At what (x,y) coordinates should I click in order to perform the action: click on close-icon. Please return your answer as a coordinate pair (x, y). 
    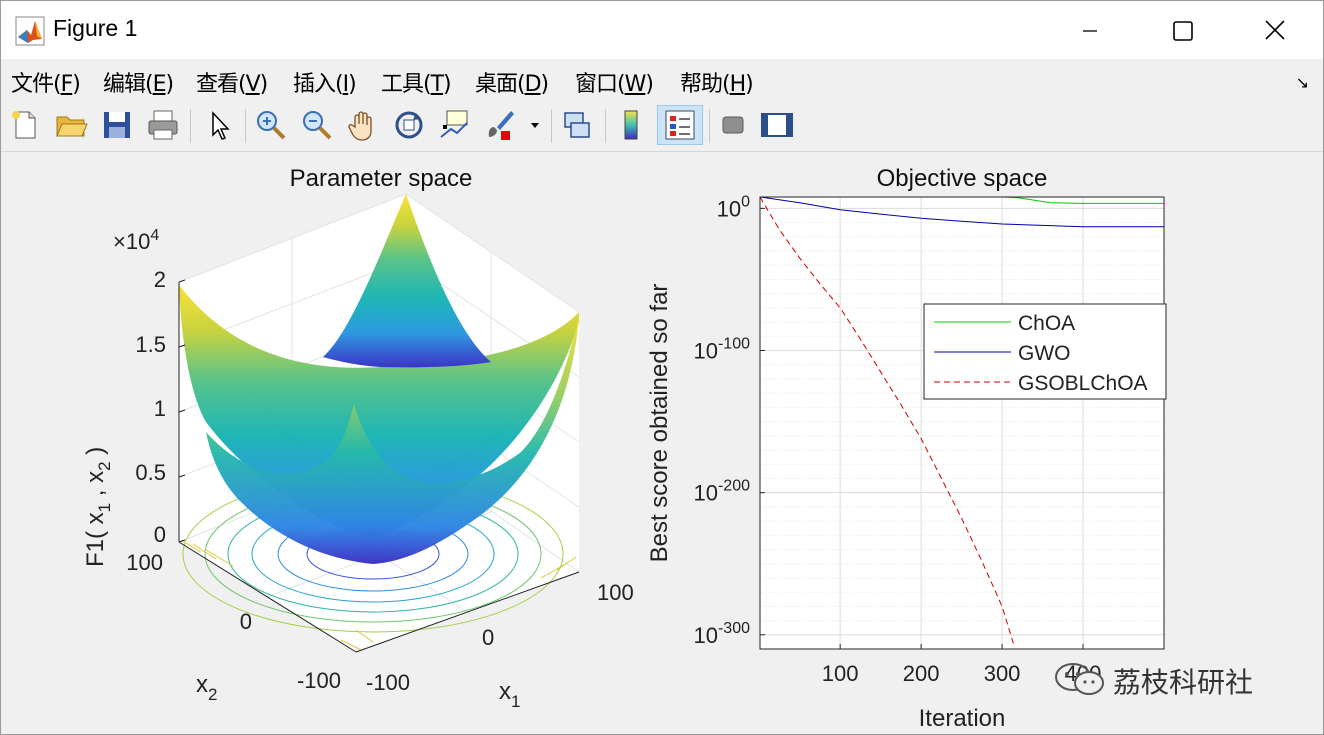
    Looking at the image, I should click on (1275, 31).